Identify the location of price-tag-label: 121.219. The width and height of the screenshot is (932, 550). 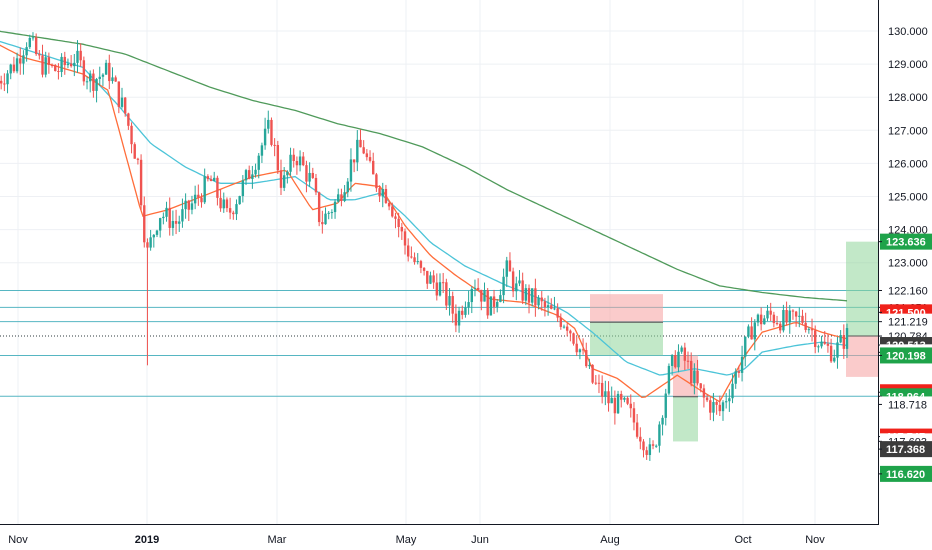
(908, 323).